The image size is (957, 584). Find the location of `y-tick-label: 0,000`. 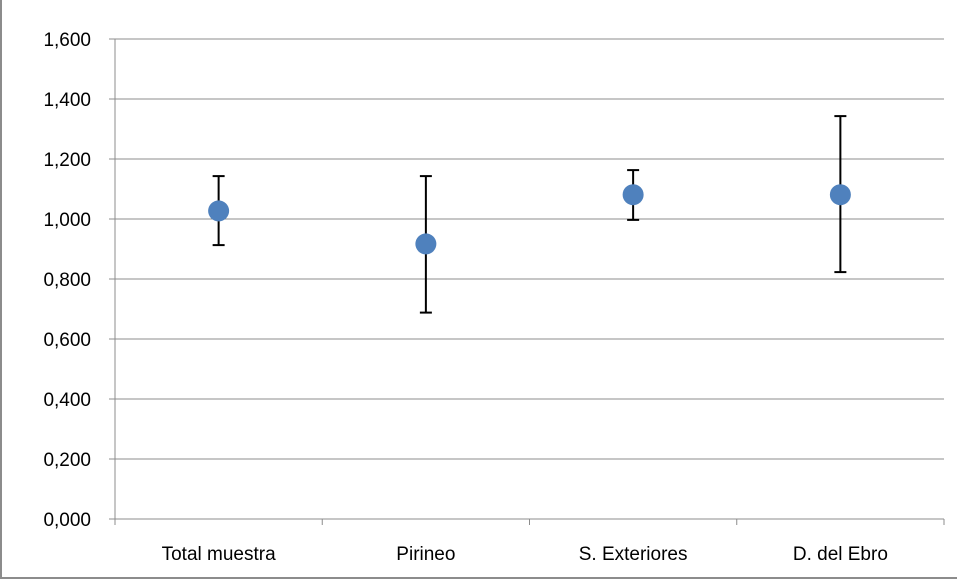

y-tick-label: 0,000 is located at coordinates (67, 520).